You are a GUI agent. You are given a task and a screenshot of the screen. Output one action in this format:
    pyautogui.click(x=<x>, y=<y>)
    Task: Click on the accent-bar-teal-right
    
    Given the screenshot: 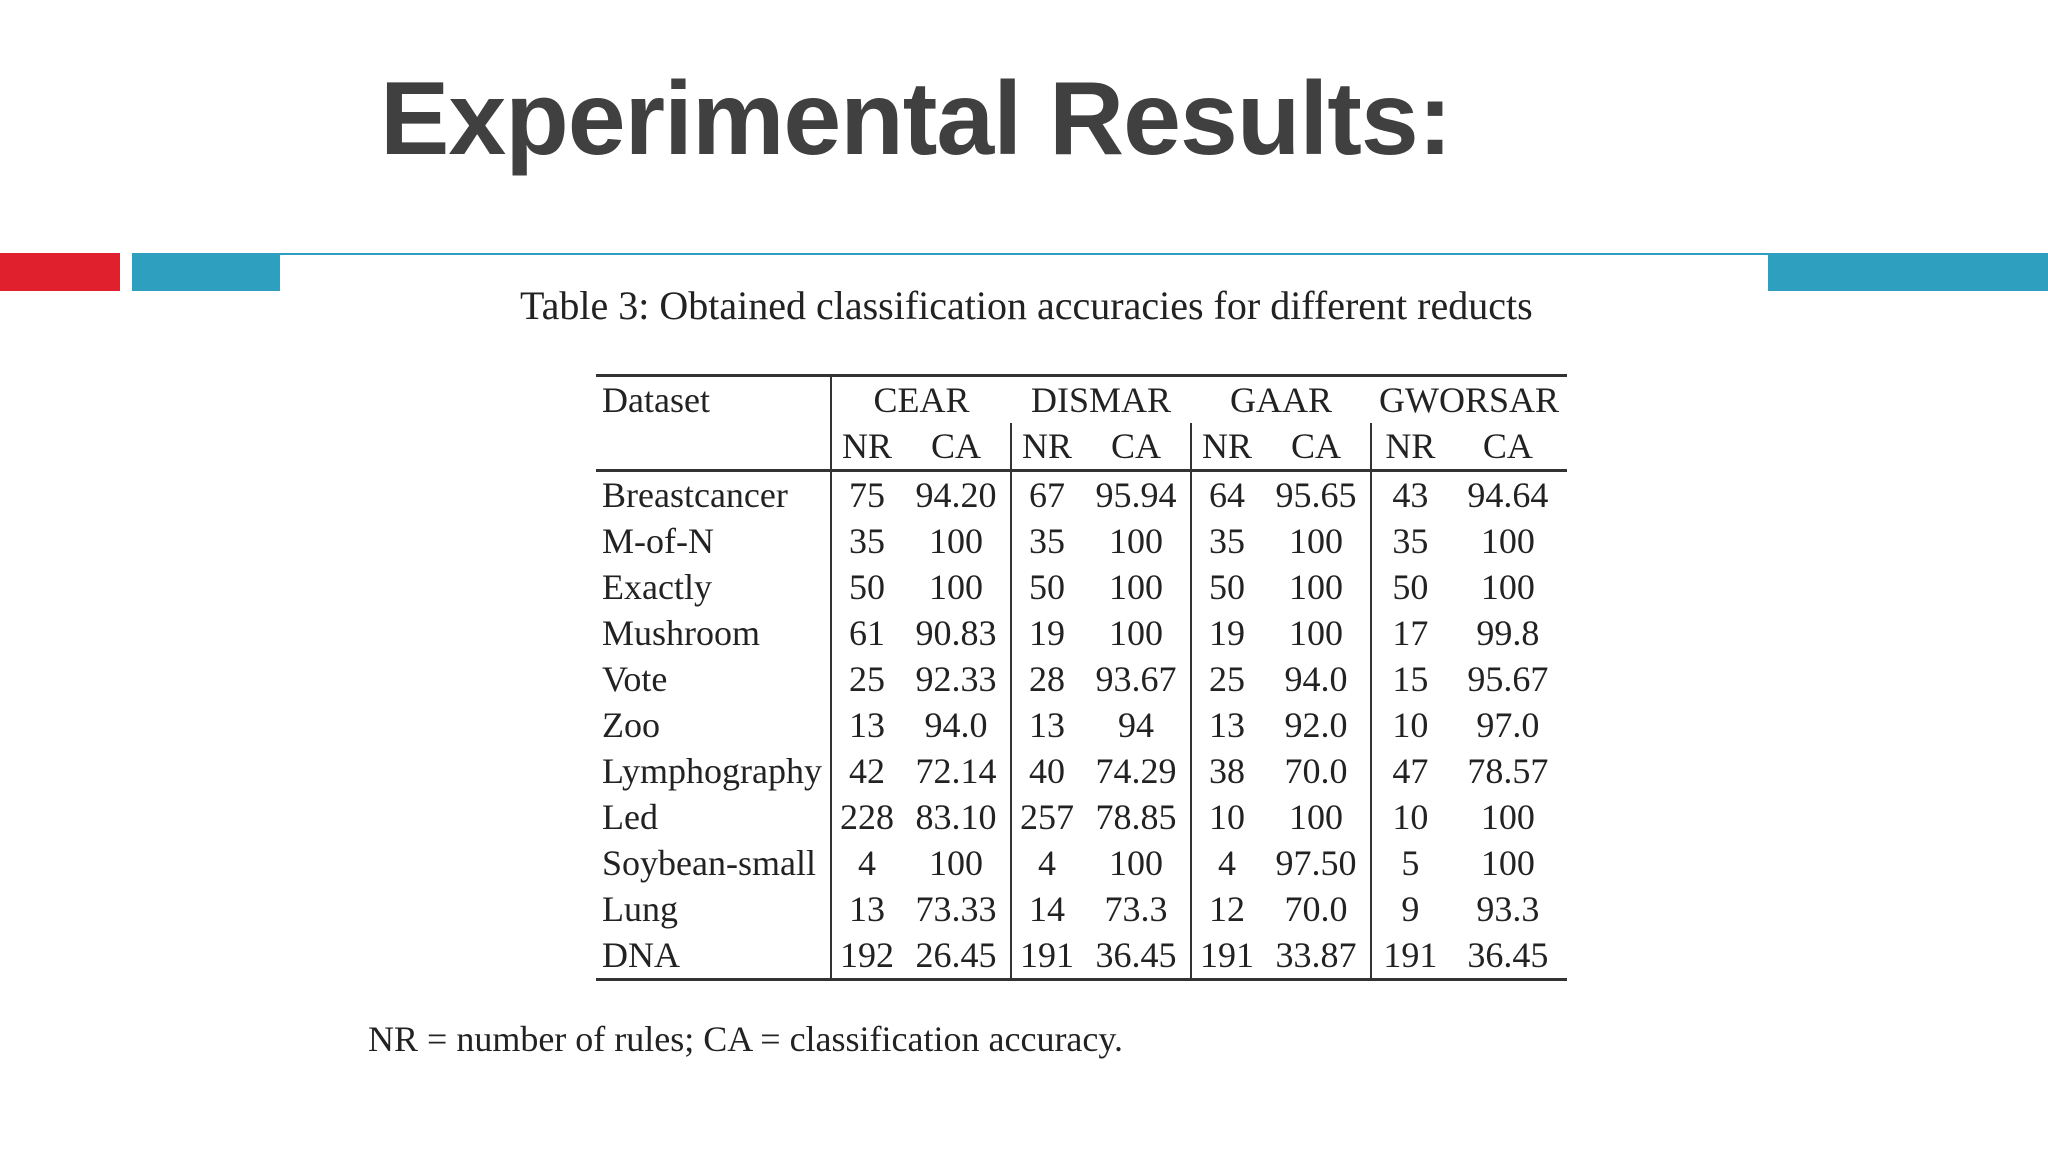 What is the action you would take?
    pyautogui.click(x=1908, y=272)
    